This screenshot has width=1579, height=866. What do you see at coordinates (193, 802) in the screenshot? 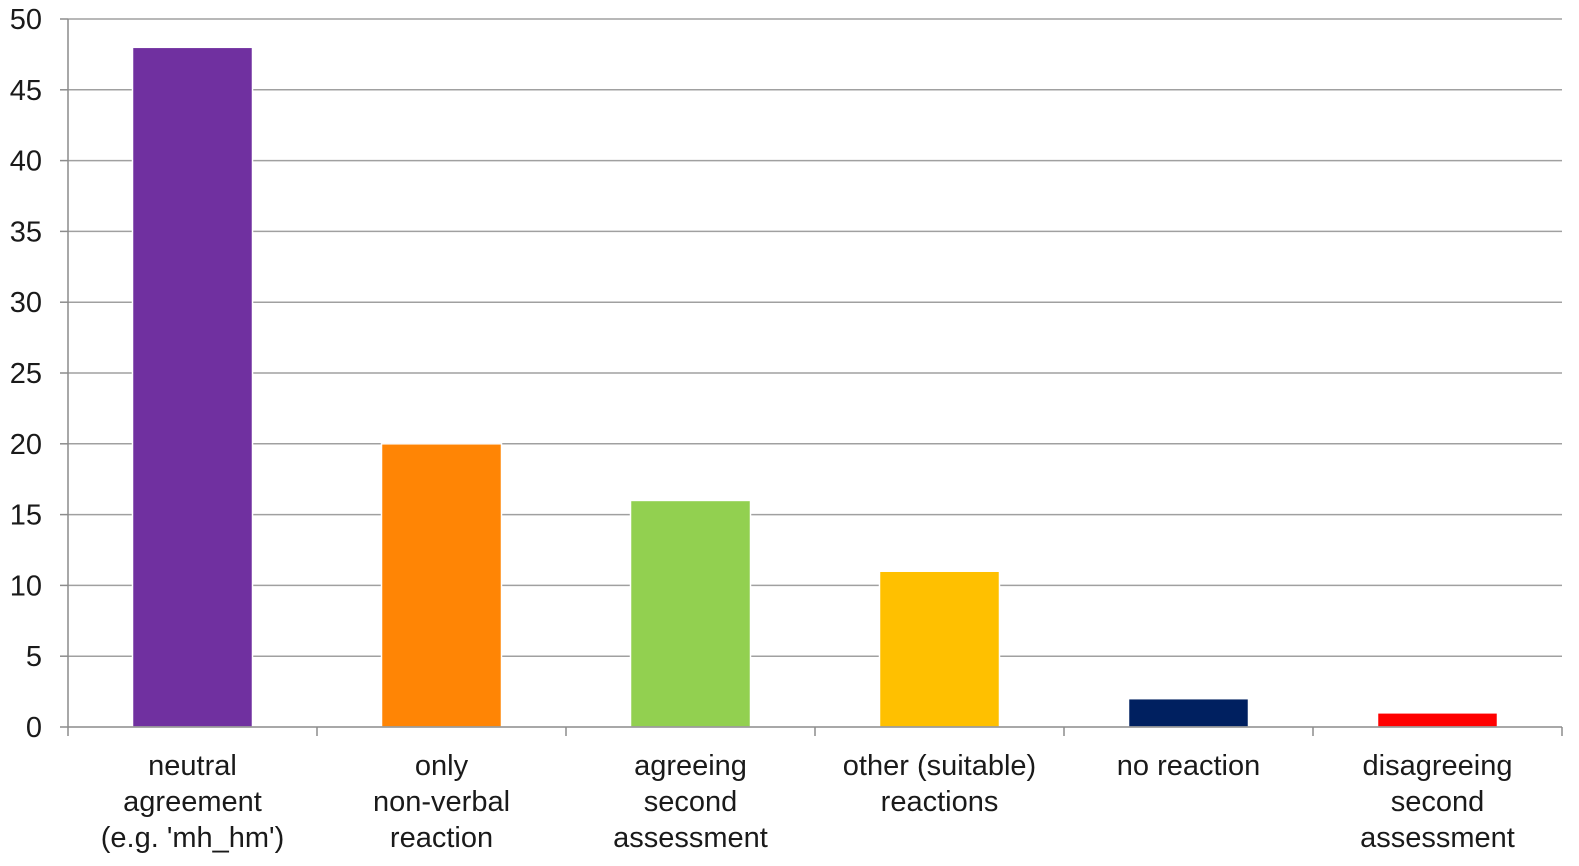
I see `x-category-label: neutral agreement (e.g. 'mh_hm')` at bounding box center [193, 802].